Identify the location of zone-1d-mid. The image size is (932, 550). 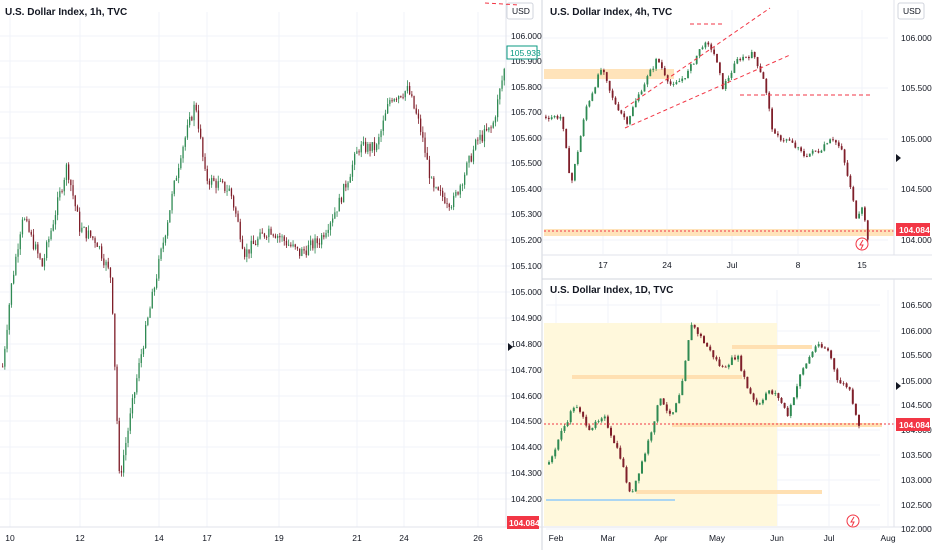
(657, 377).